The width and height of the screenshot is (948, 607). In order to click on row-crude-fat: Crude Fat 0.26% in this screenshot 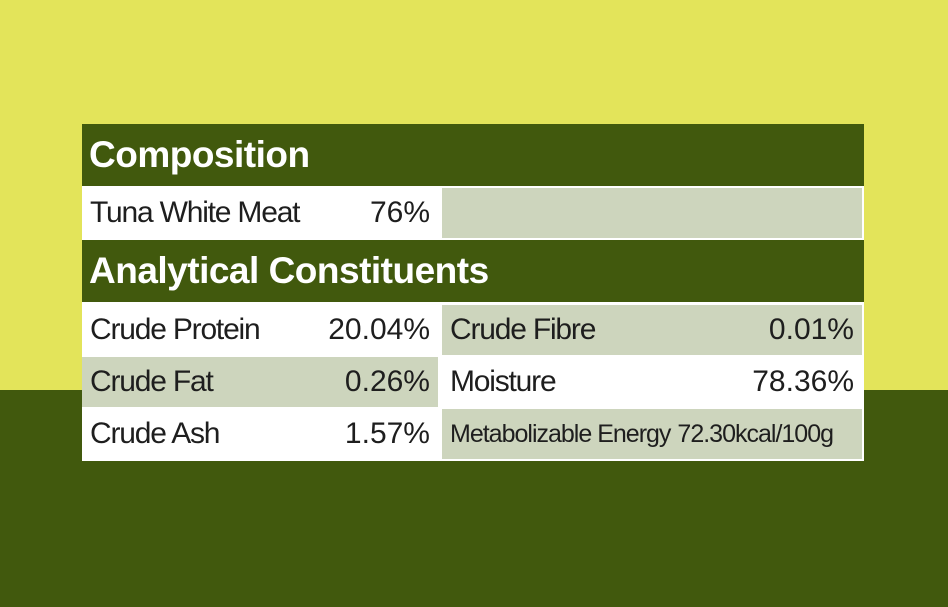, I will do `click(260, 382)`.